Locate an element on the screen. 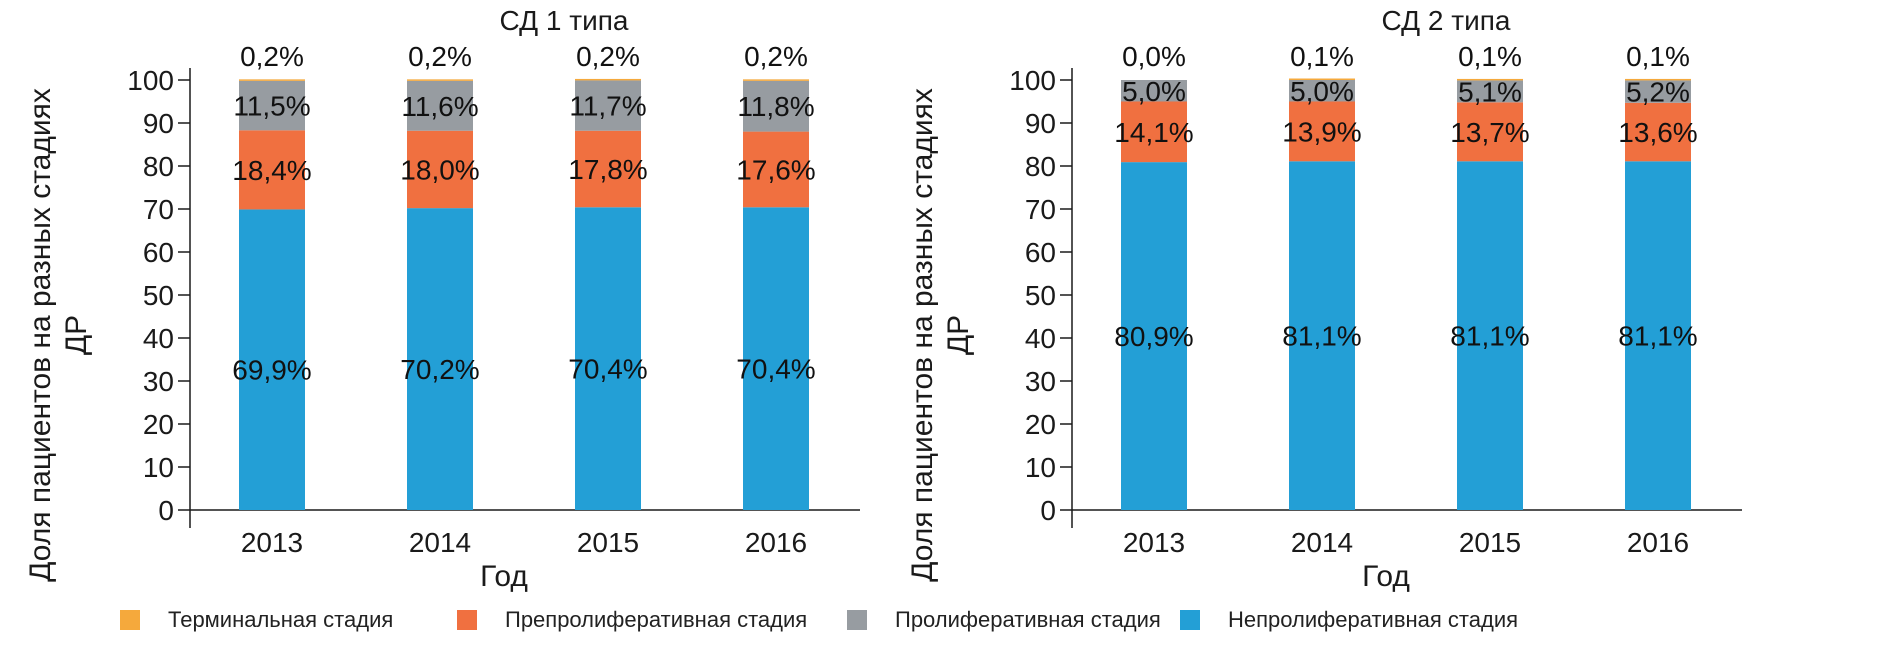 Image resolution: width=1885 pixels, height=648 pixels. chart2-x-tick-label: 2013 is located at coordinates (1154, 542).